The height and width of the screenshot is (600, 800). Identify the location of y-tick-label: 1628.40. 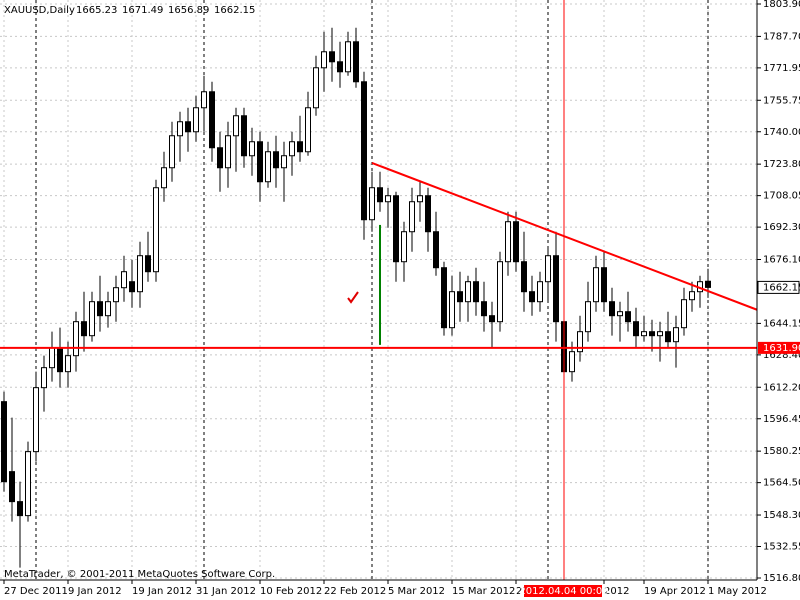
(781, 355).